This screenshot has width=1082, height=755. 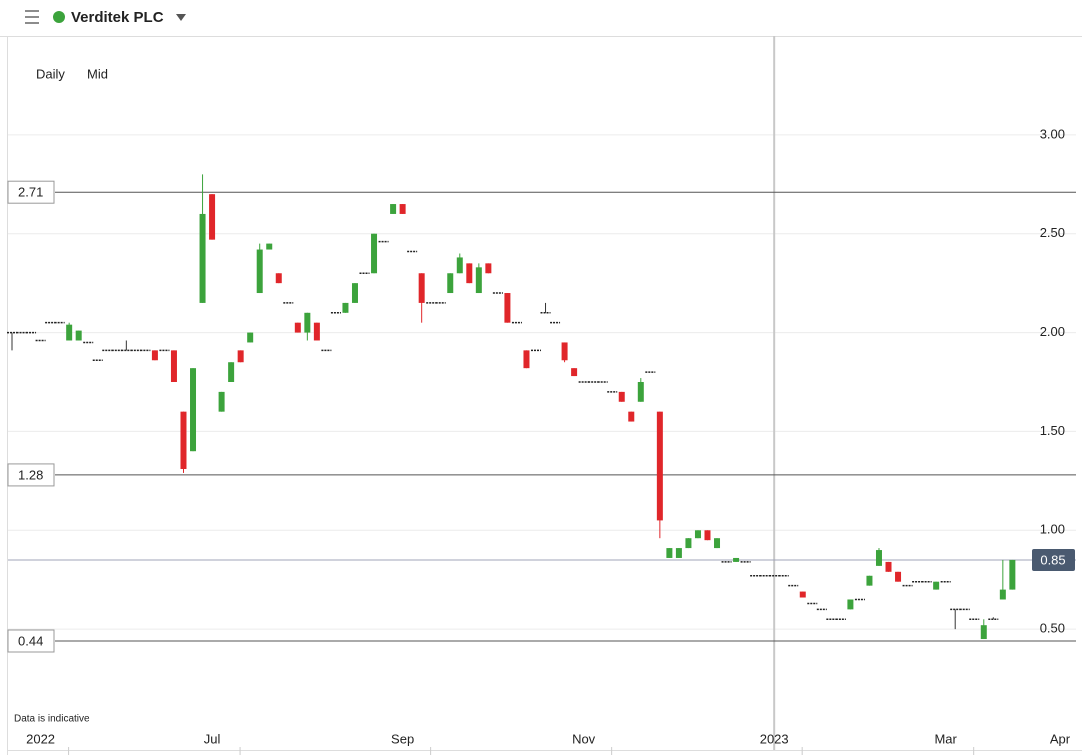 I want to click on price-type-button: Mid, so click(x=97, y=73).